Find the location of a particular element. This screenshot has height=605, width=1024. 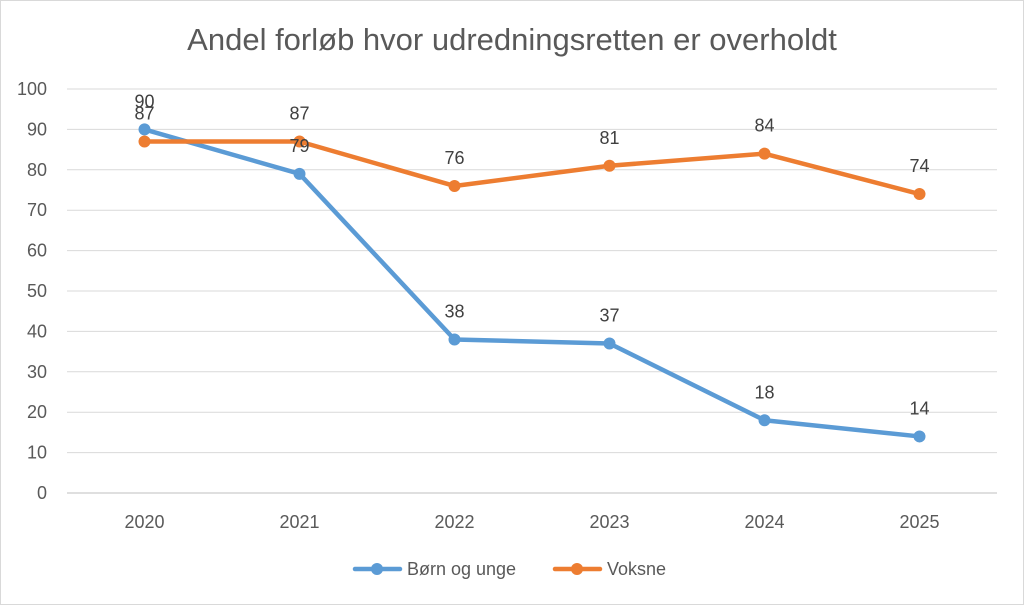

y-axis-ticks: 0 10 20 30 40 50 60 70 80 90 100 is located at coordinates (32, 291).